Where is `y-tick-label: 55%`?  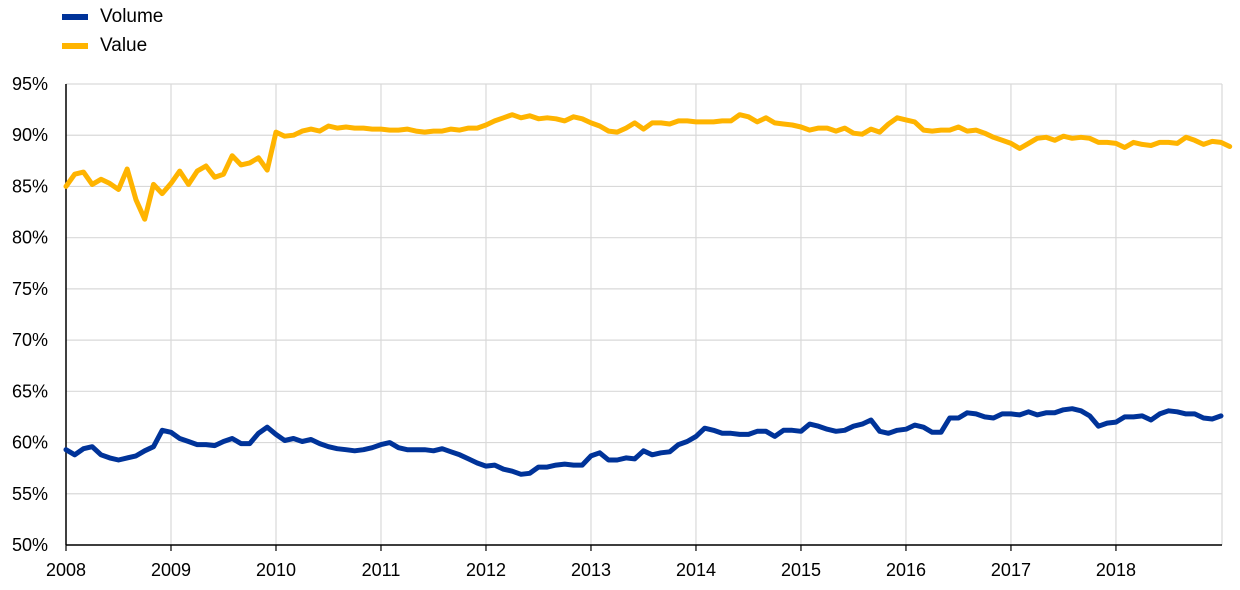
y-tick-label: 55% is located at coordinates (30, 494).